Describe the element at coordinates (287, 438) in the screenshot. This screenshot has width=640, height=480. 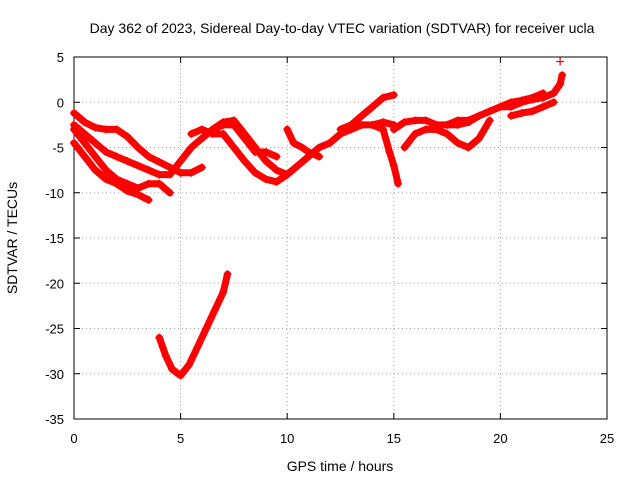
I see `x-tick-label: 10` at that location.